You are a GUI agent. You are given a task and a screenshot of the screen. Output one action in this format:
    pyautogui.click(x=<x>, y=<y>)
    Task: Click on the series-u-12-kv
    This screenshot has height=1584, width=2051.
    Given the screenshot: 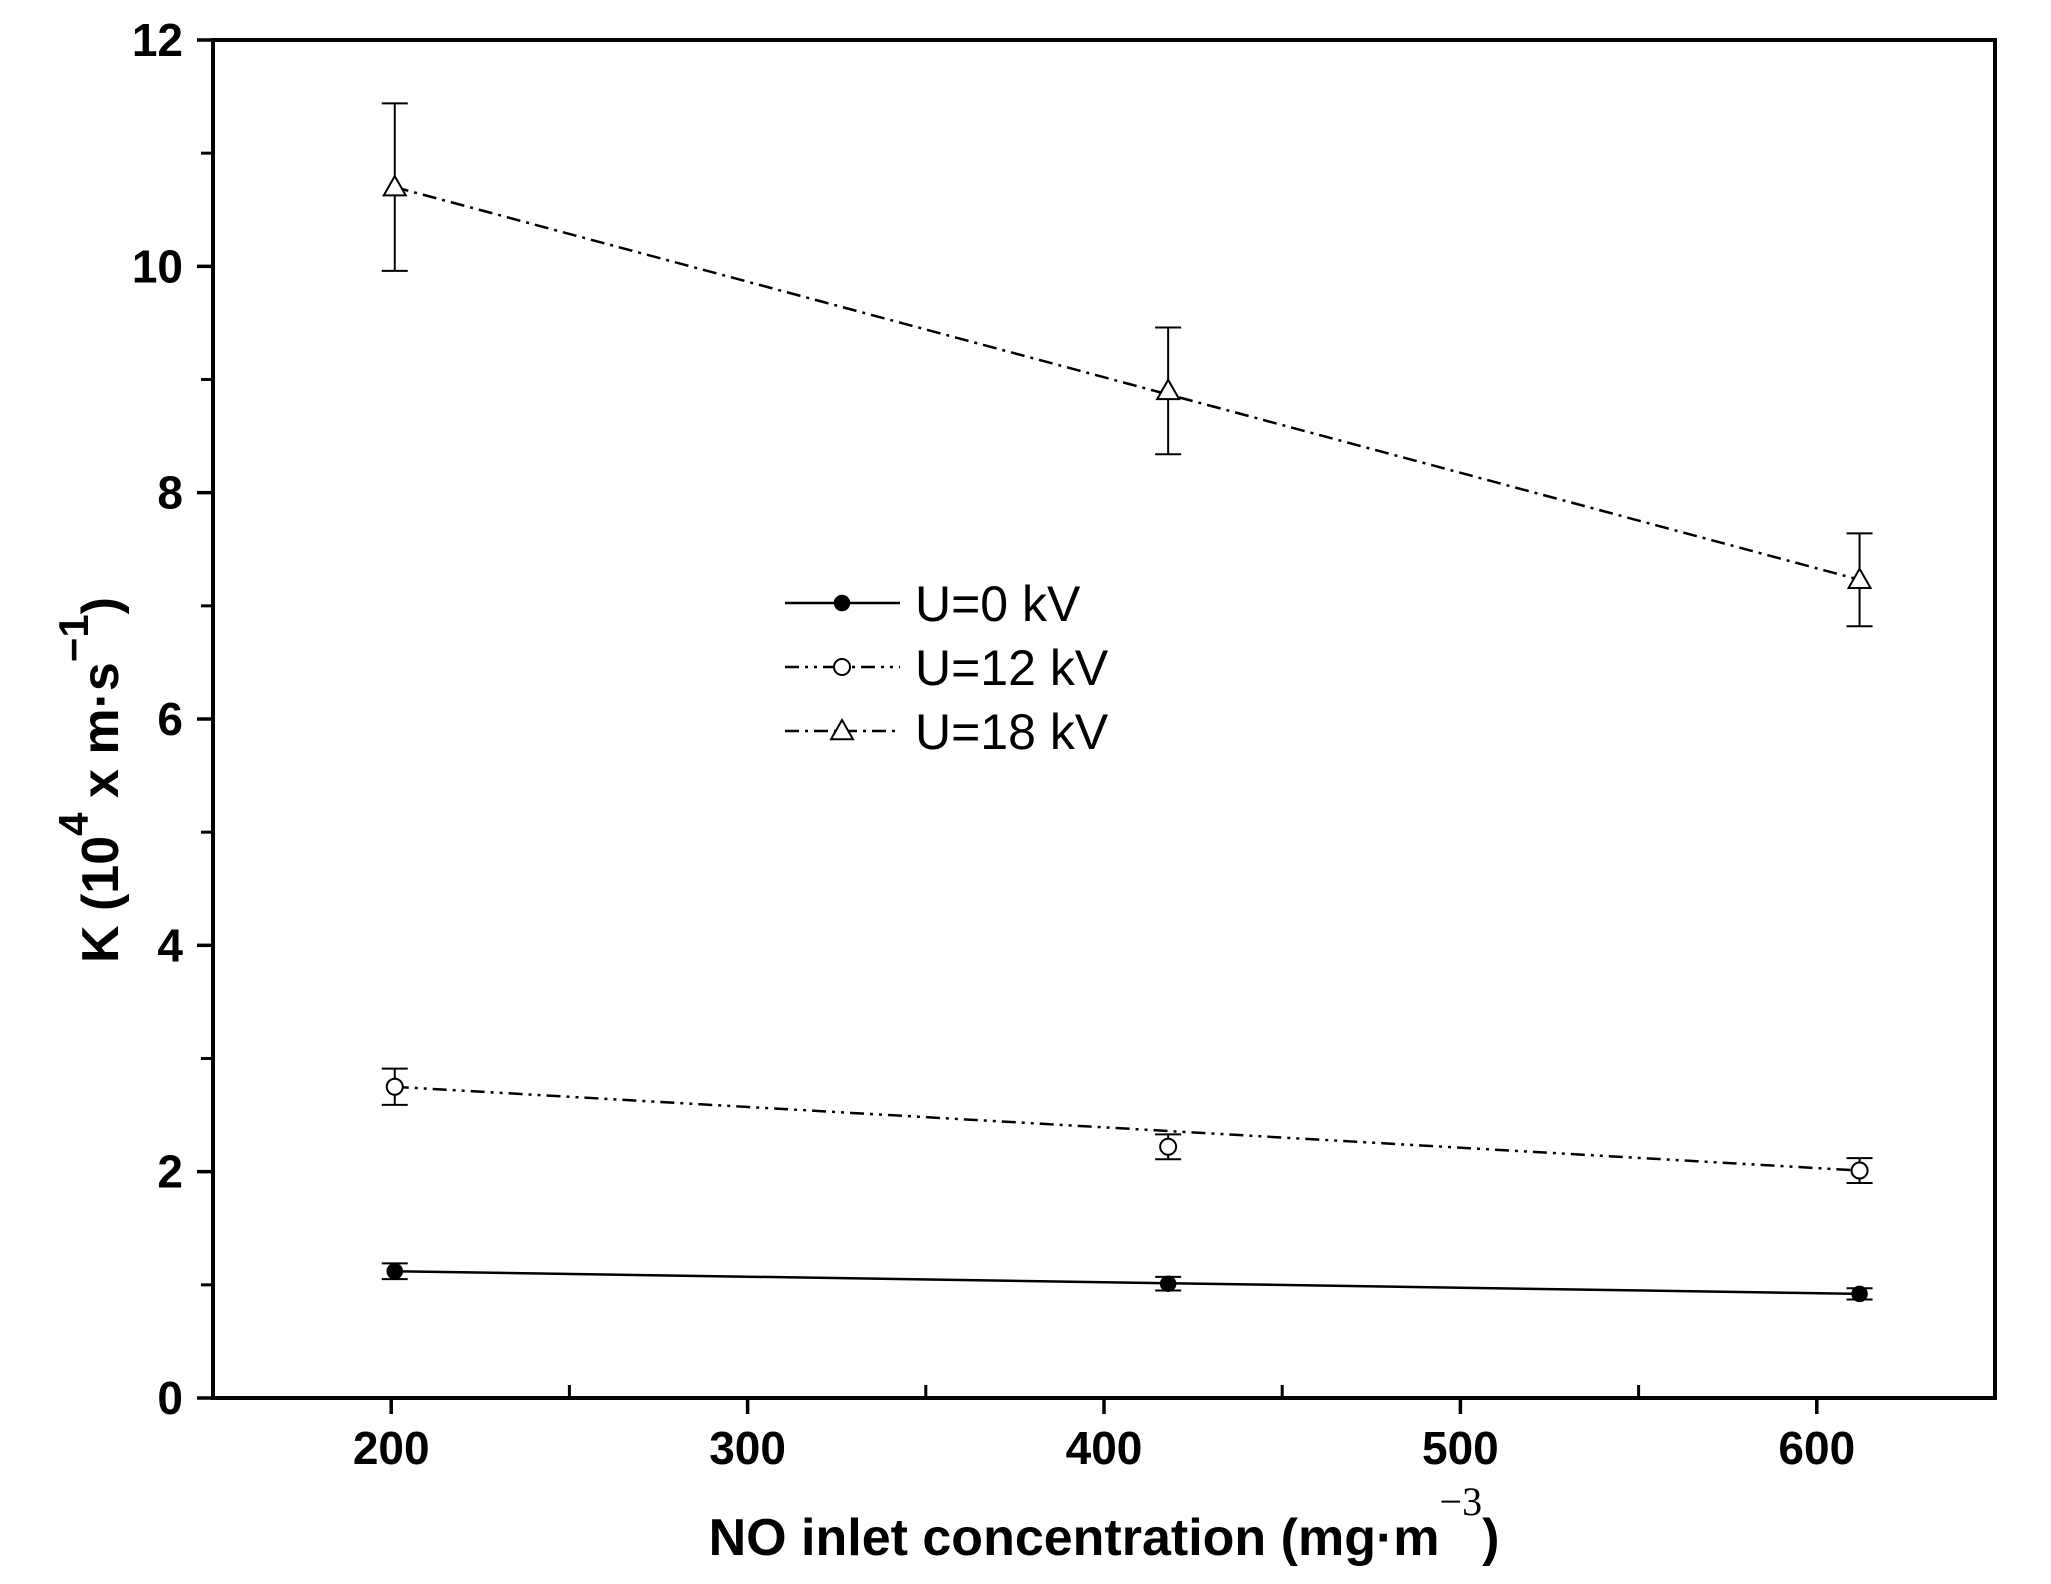 What is the action you would take?
    pyautogui.click(x=1127, y=1125)
    